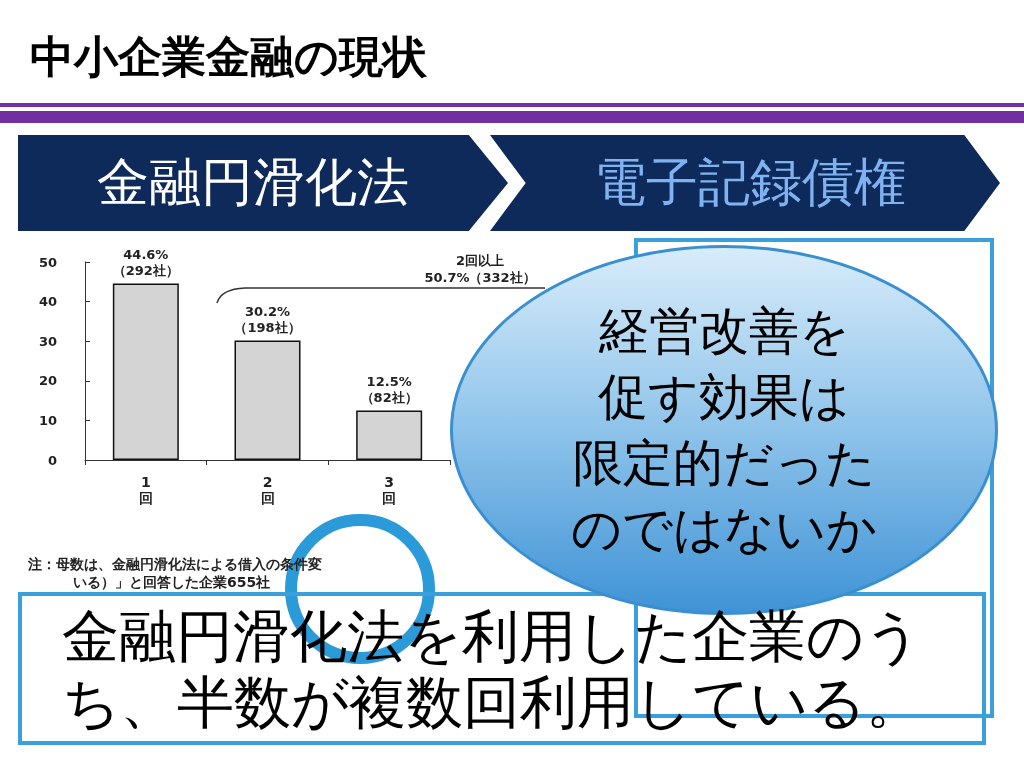 The height and width of the screenshot is (768, 1024). What do you see at coordinates (724, 397) in the screenshot?
I see `text: 促す効果は` at bounding box center [724, 397].